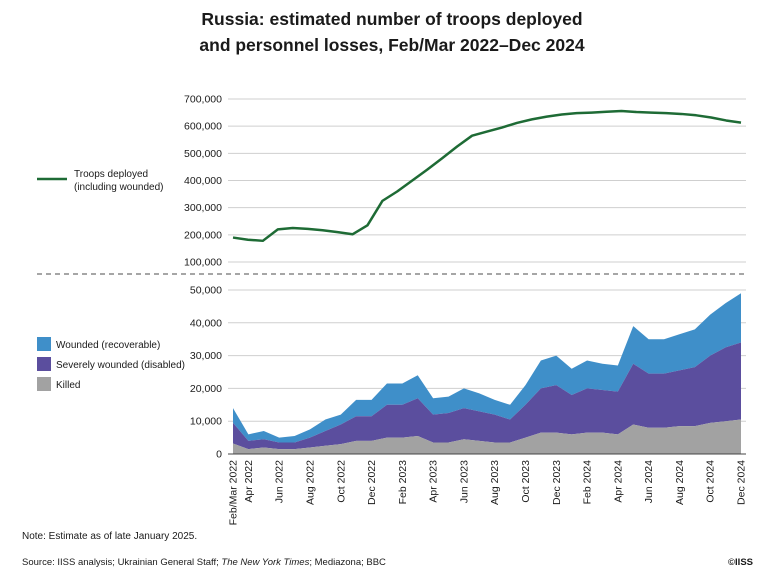 The width and height of the screenshot is (776, 578). I want to click on top-y-tick-label: 100,000, so click(203, 263).